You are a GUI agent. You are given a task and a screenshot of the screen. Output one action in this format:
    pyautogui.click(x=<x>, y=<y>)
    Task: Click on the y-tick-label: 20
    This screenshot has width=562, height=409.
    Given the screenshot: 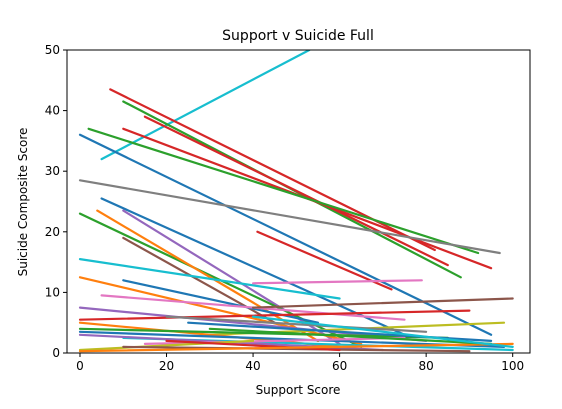 What is the action you would take?
    pyautogui.click(x=52, y=232)
    